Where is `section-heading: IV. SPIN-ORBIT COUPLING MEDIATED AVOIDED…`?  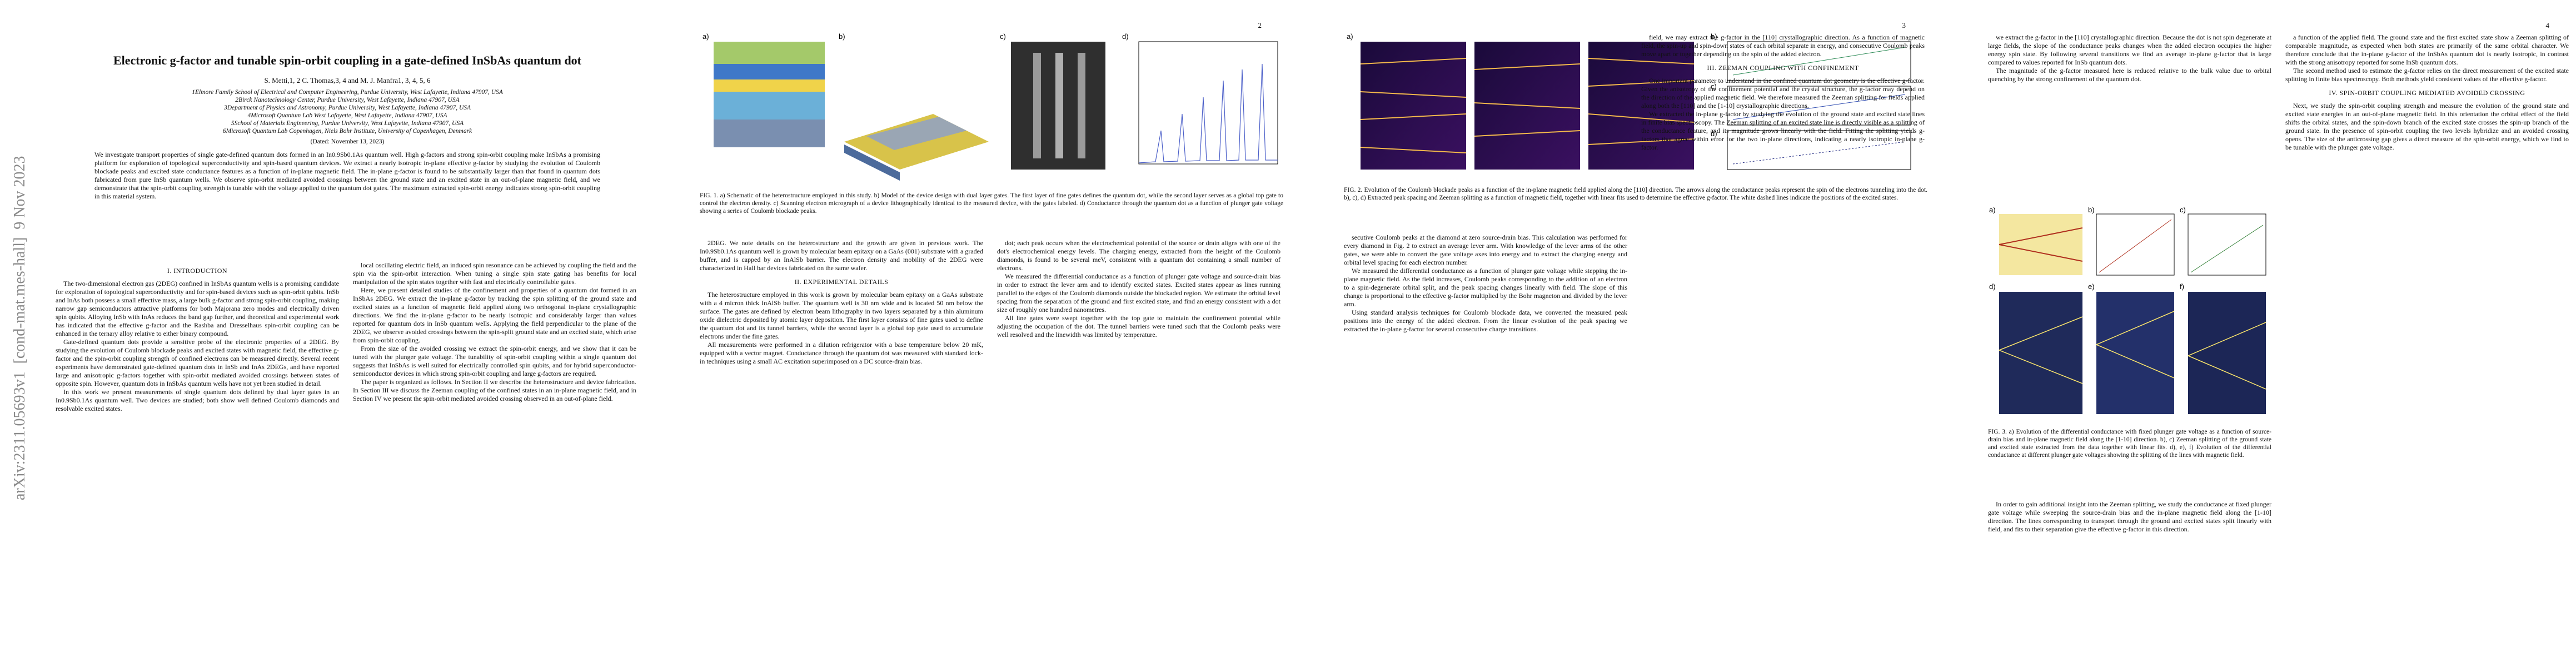
section-heading: IV. SPIN-ORBIT COUPLING MEDIATED AVOIDED… is located at coordinates (2427, 93).